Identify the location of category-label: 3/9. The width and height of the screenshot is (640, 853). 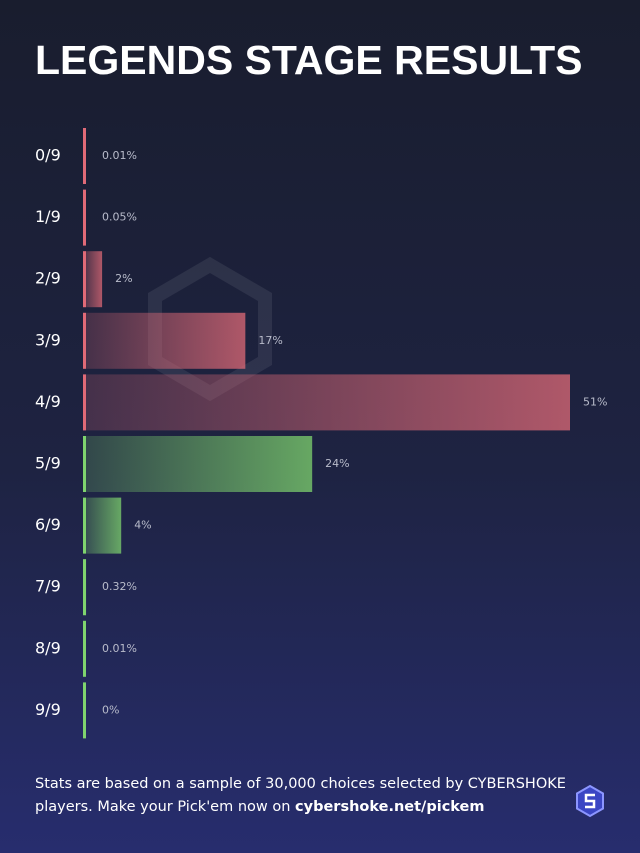
(48, 339).